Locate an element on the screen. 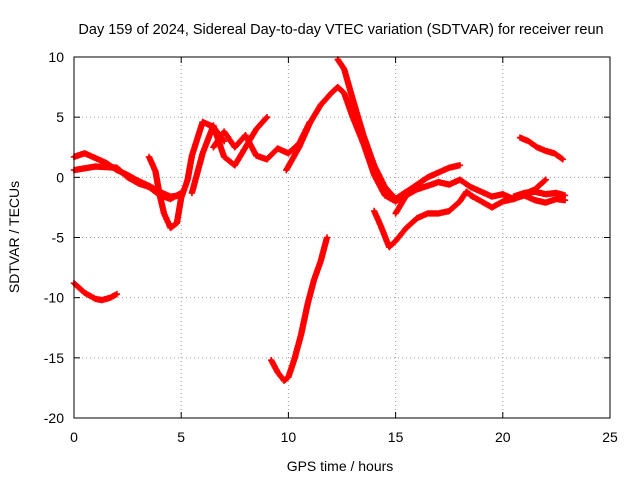 This screenshot has width=640, height=485. y-axis-label: SDTVAR / TECUs is located at coordinates (14, 237).